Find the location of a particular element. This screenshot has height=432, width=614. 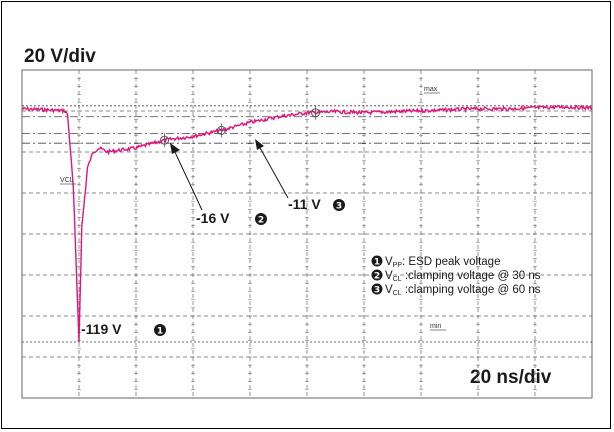

svg-text: VCL :clamping voltage @ 30 ns is located at coordinates (463, 276).